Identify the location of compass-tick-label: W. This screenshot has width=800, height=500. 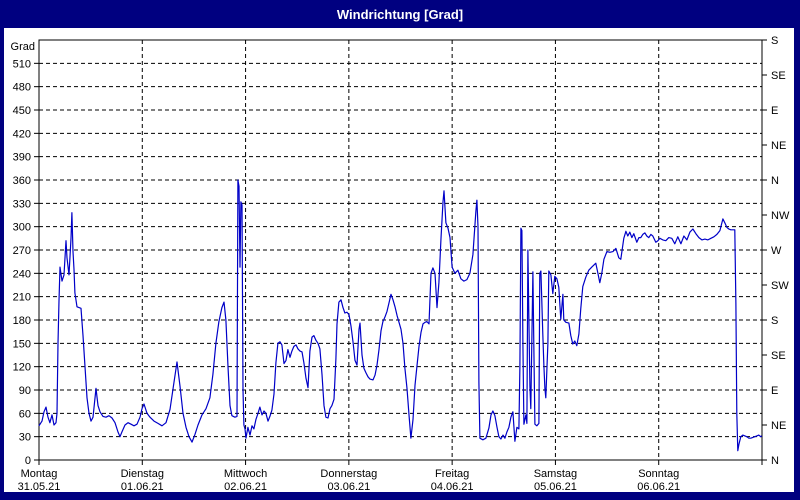
(776, 251).